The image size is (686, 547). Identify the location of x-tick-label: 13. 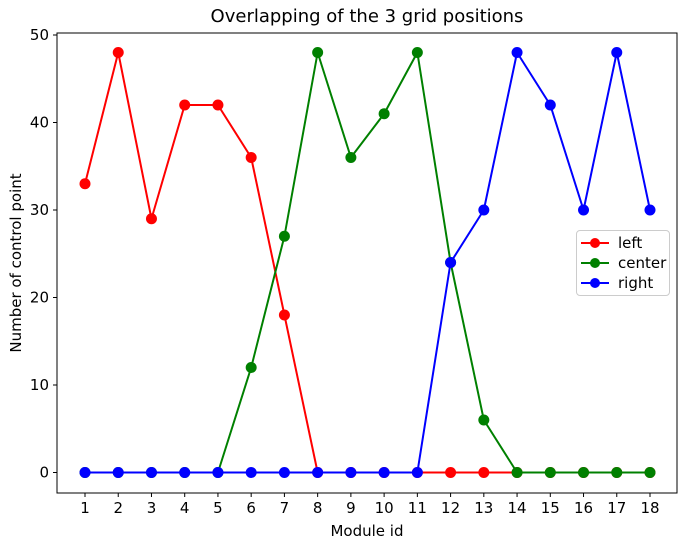
(483, 508).